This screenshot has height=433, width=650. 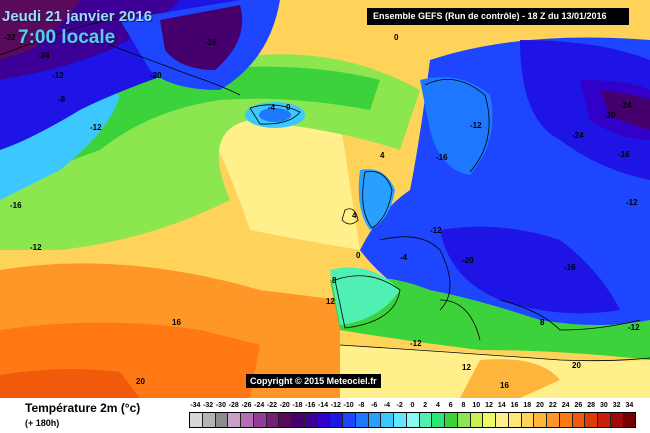 What do you see at coordinates (374, 405) in the screenshot?
I see `scale-tick-label: -6` at bounding box center [374, 405].